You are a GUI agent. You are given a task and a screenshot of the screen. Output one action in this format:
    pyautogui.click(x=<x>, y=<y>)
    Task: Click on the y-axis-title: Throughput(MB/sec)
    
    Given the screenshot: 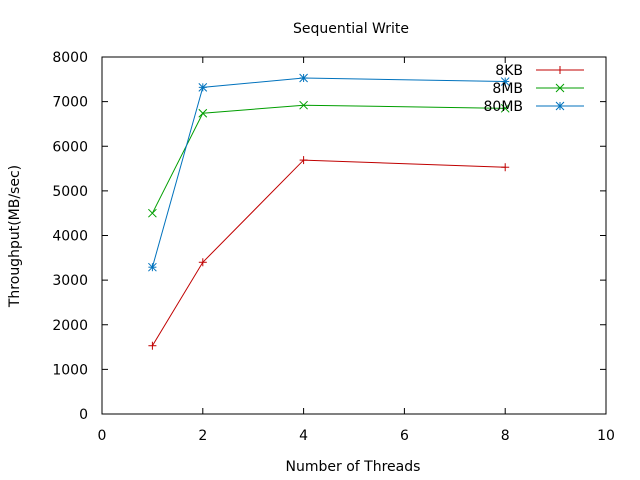 What is the action you would take?
    pyautogui.click(x=15, y=236)
    